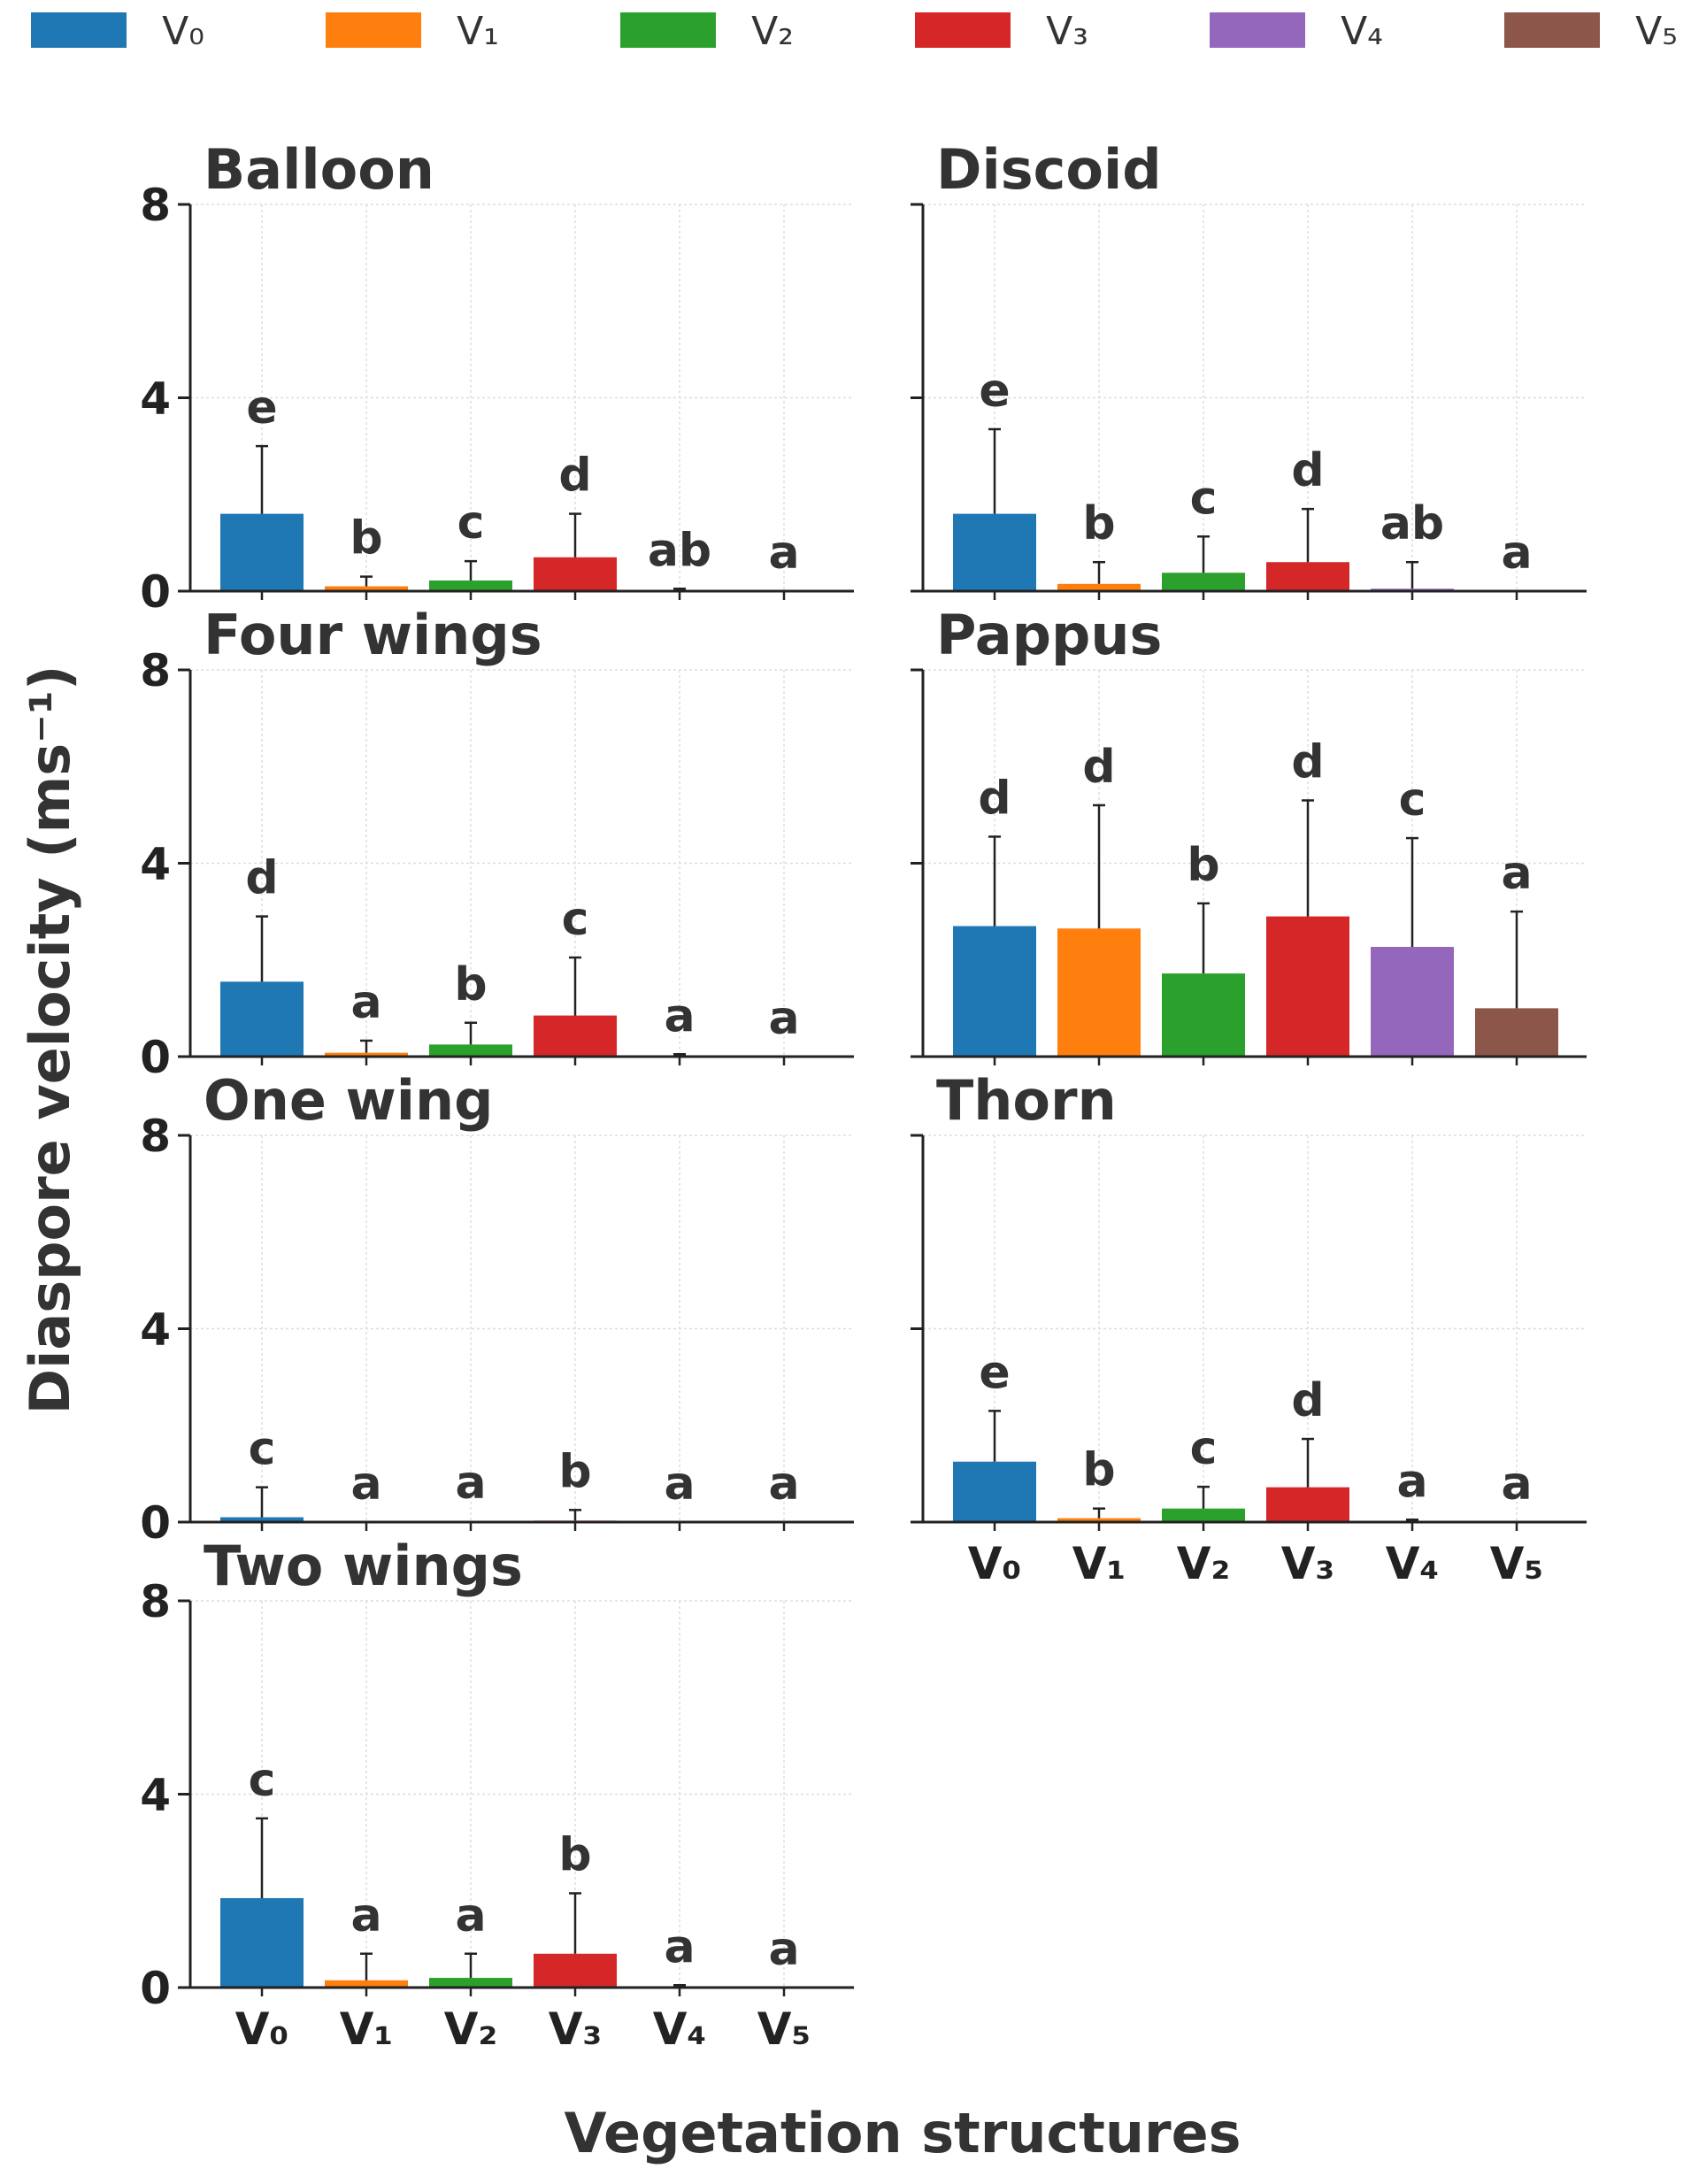 This screenshot has width=1691, height=2184. What do you see at coordinates (1362, 31) in the screenshot?
I see `legend-label-4: V₄` at bounding box center [1362, 31].